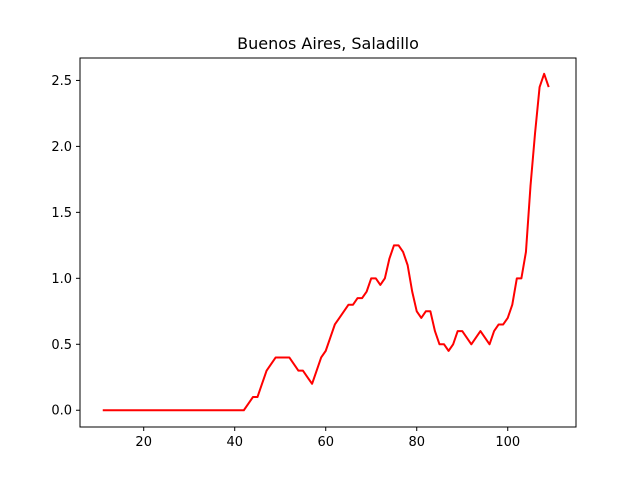  Describe the element at coordinates (61, 279) in the screenshot. I see `y-tick-label: 1.0` at that location.